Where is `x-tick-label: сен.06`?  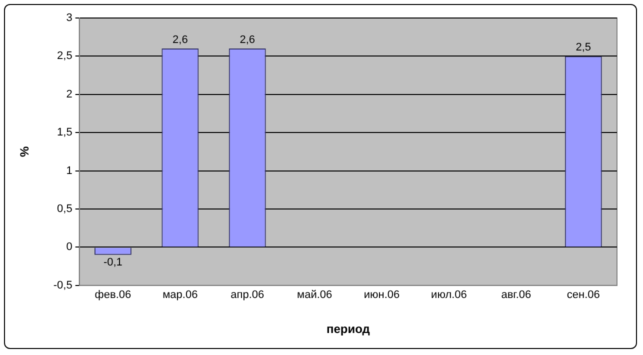 x-tick-label: сен.06 is located at coordinates (583, 295).